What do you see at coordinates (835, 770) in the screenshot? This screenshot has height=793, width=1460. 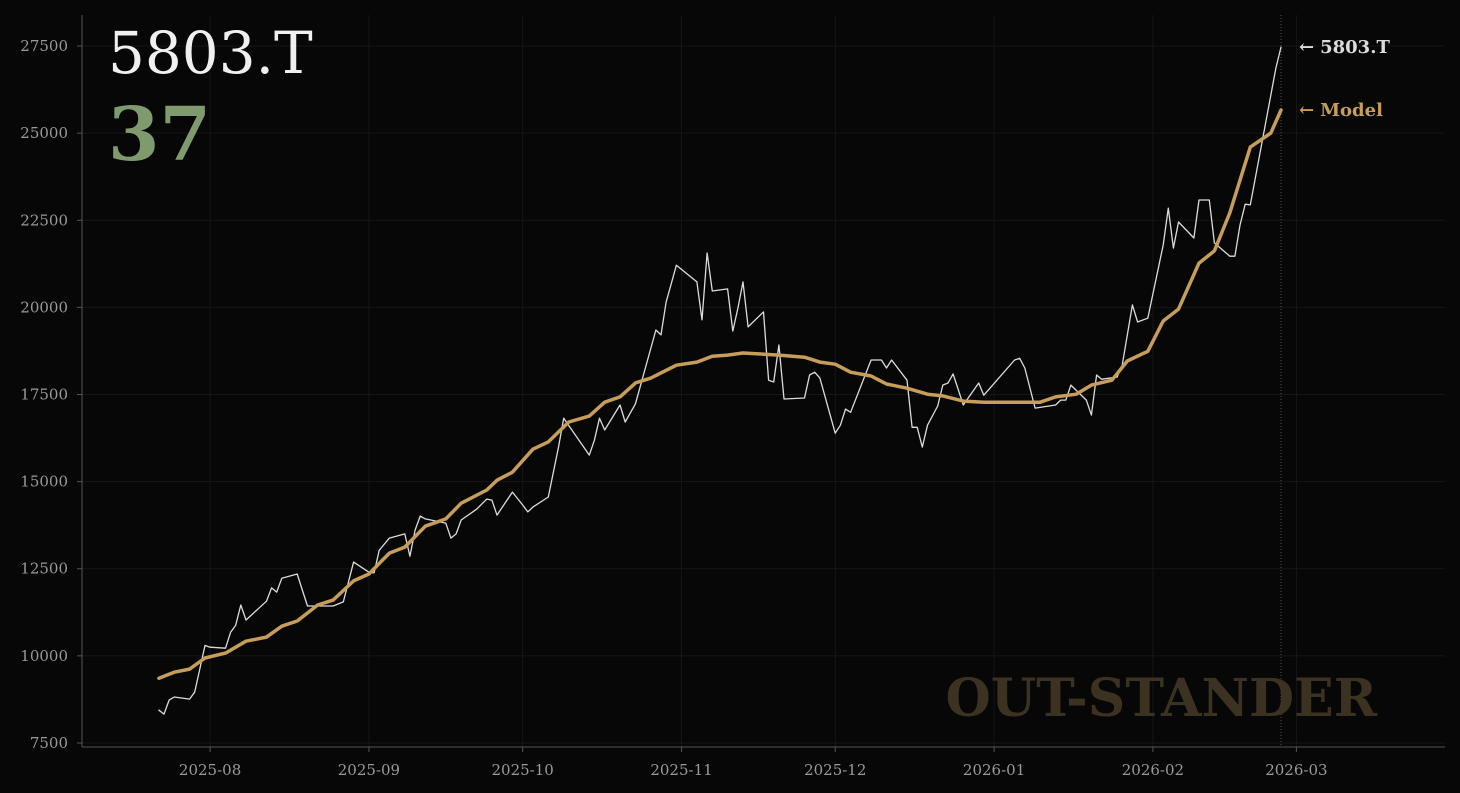 I see `x-tick-label: 2025-12` at bounding box center [835, 770].